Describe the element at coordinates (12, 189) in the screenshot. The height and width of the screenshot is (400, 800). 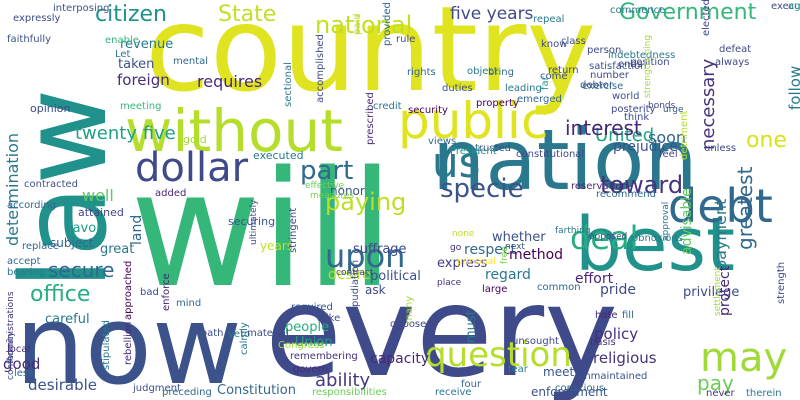
I see `word-determination: determination` at that location.